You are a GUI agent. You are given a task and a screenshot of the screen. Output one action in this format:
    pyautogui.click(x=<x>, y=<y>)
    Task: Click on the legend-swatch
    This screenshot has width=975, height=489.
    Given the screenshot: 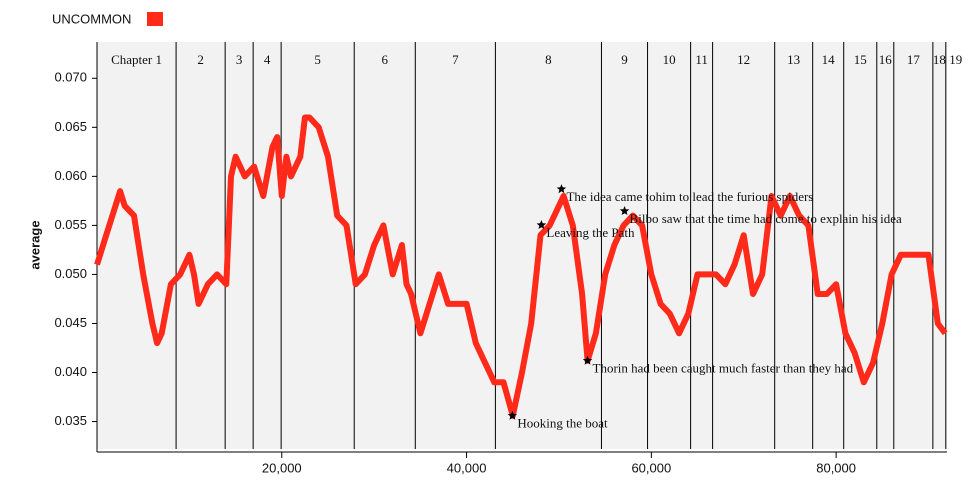 What is the action you would take?
    pyautogui.click(x=155, y=19)
    